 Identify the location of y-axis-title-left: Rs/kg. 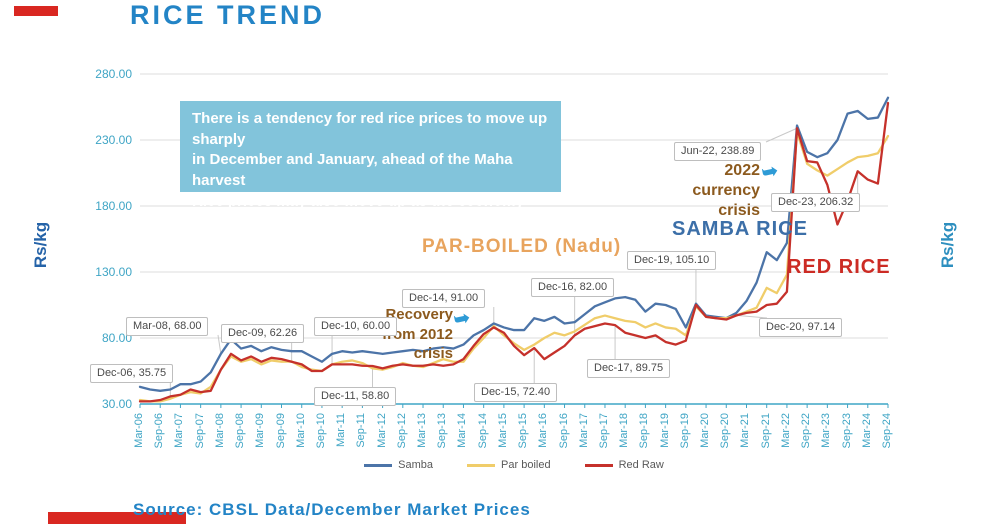
(41, 245).